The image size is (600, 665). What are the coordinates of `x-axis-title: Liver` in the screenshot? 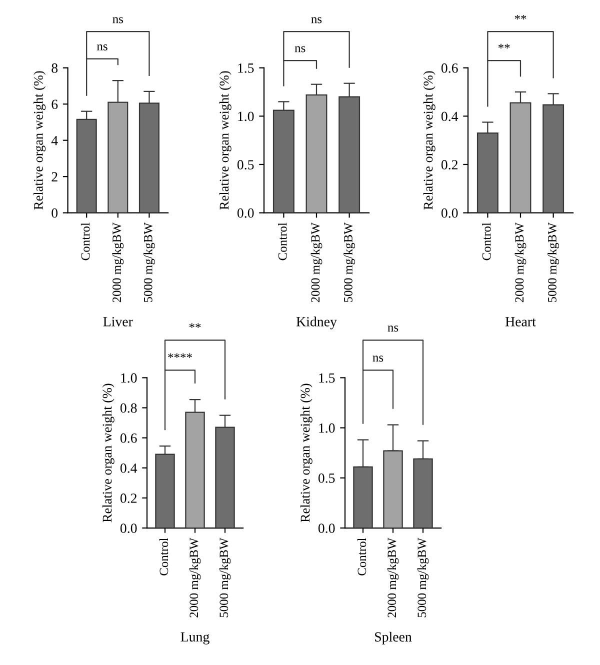 It's located at (118, 321).